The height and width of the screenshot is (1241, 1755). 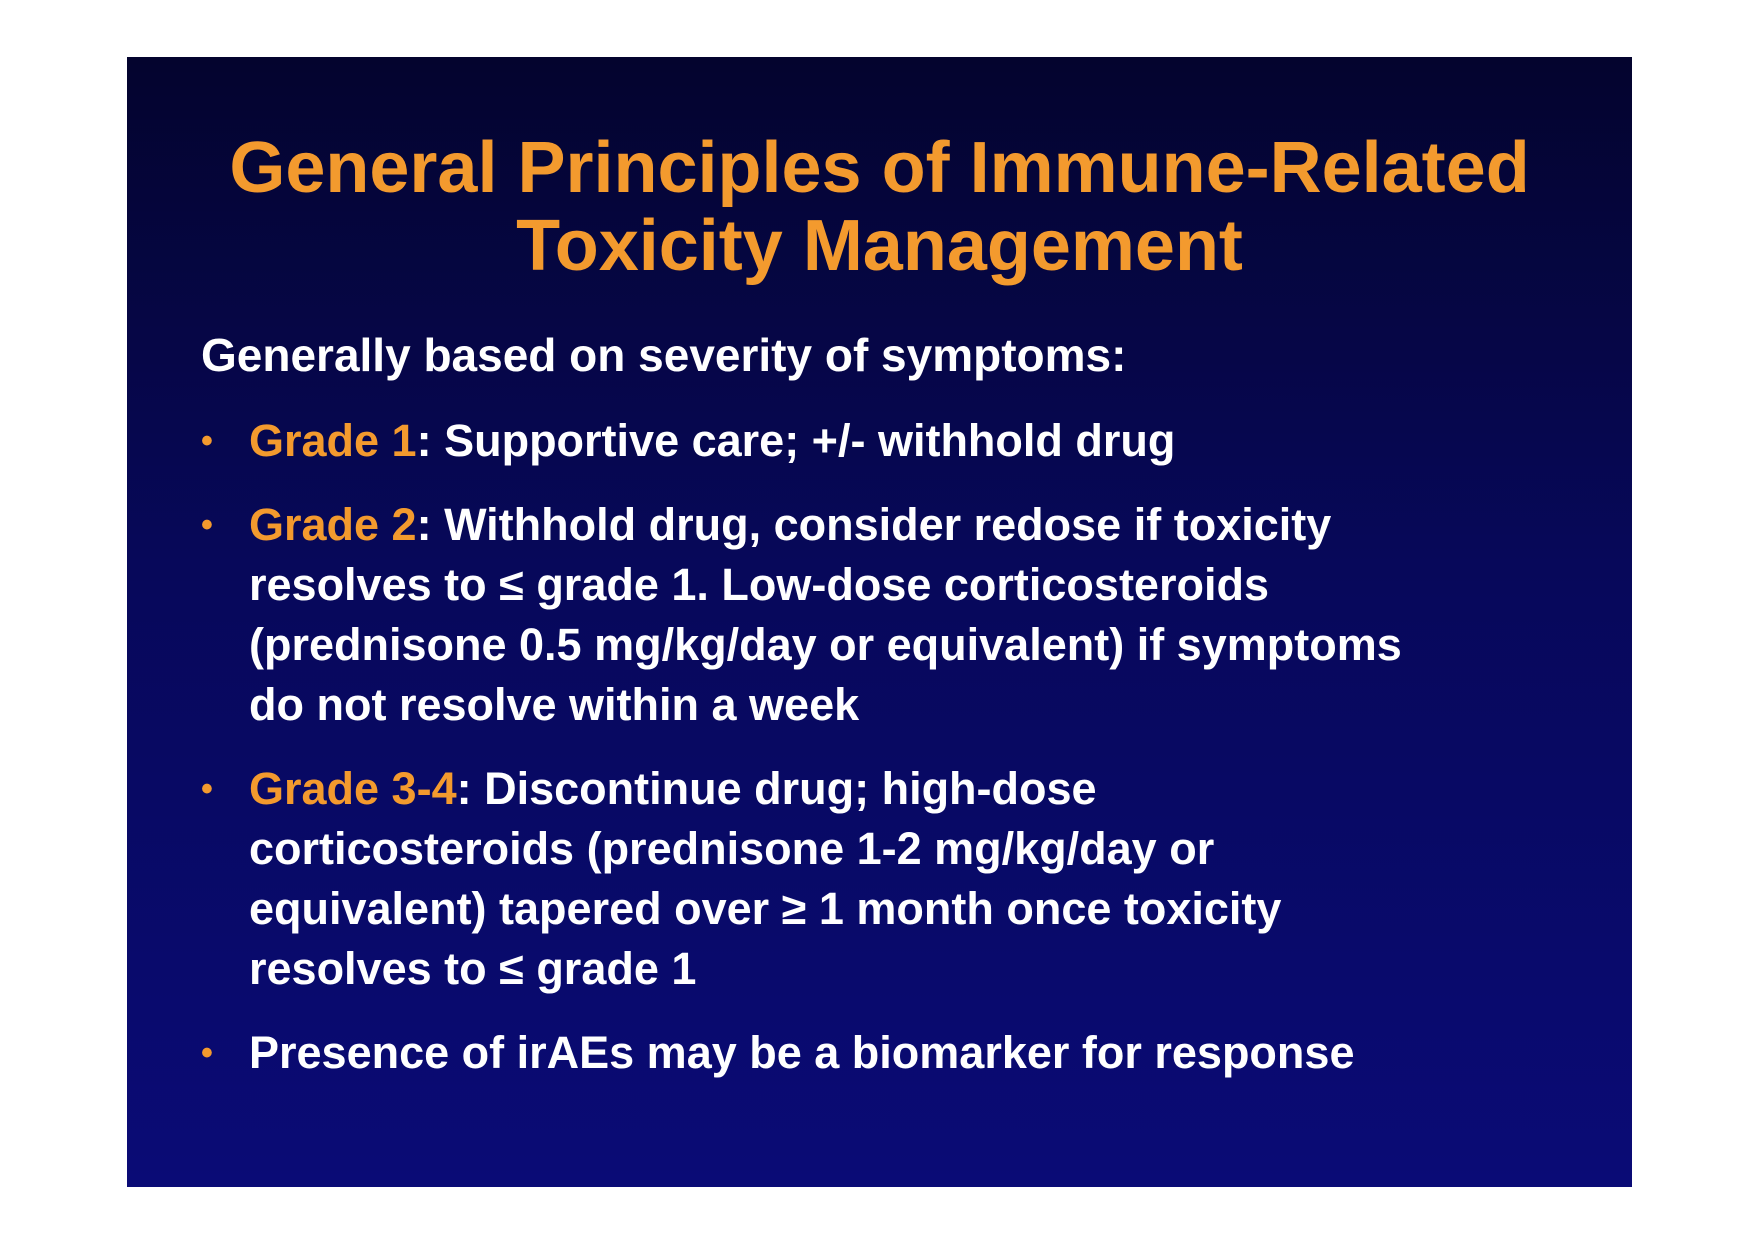 I want to click on grade-label: Grade 3-4, so click(x=353, y=788).